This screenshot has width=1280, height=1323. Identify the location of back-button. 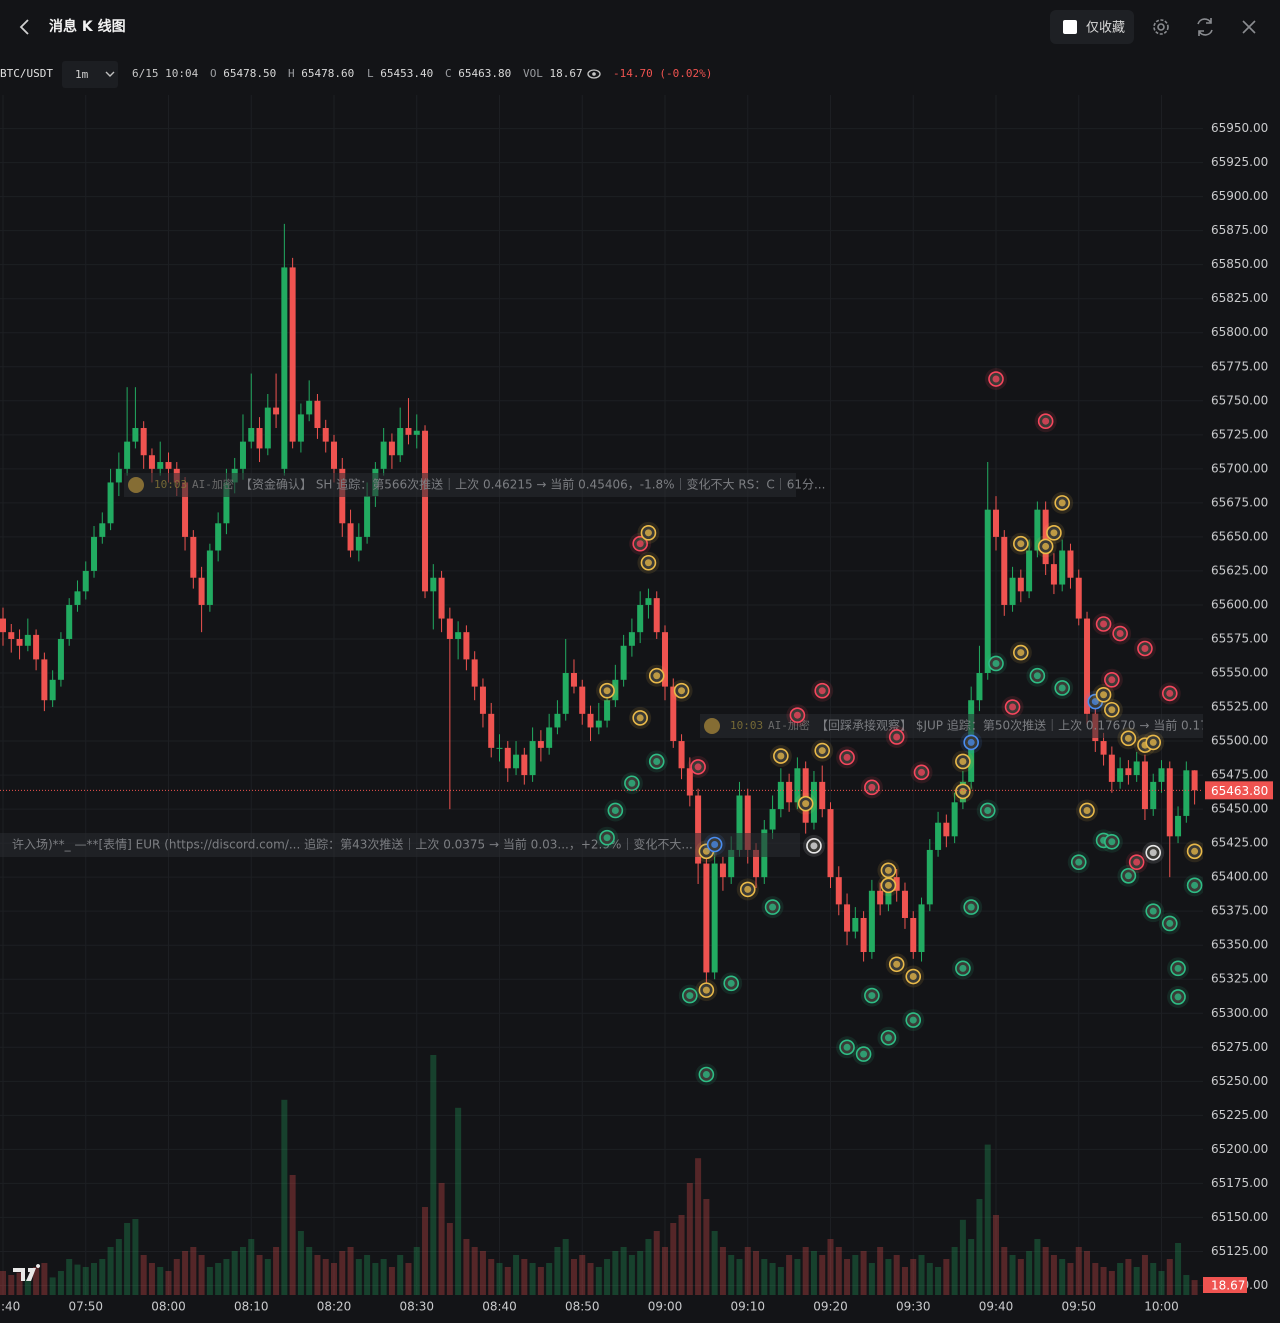
(24, 27).